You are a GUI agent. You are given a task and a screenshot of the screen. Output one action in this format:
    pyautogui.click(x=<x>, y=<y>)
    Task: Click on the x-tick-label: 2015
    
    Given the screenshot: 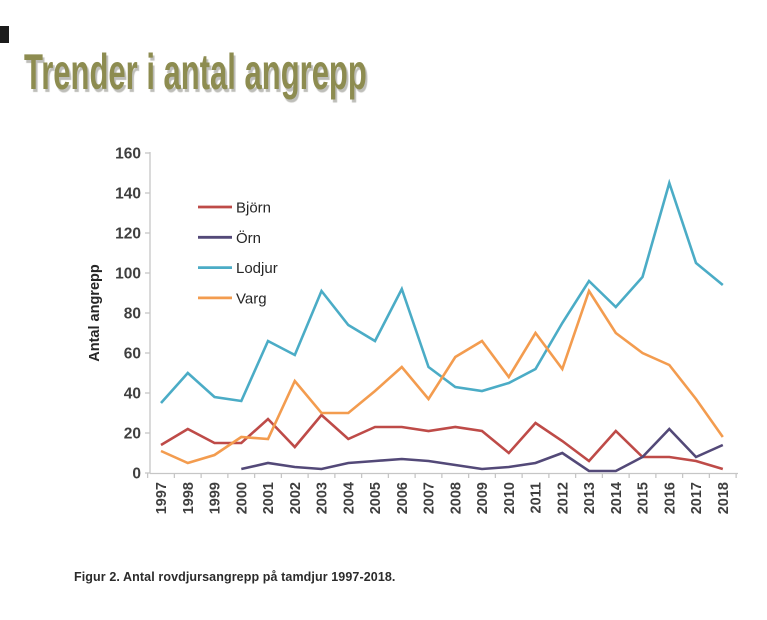 What is the action you would take?
    pyautogui.click(x=644, y=498)
    